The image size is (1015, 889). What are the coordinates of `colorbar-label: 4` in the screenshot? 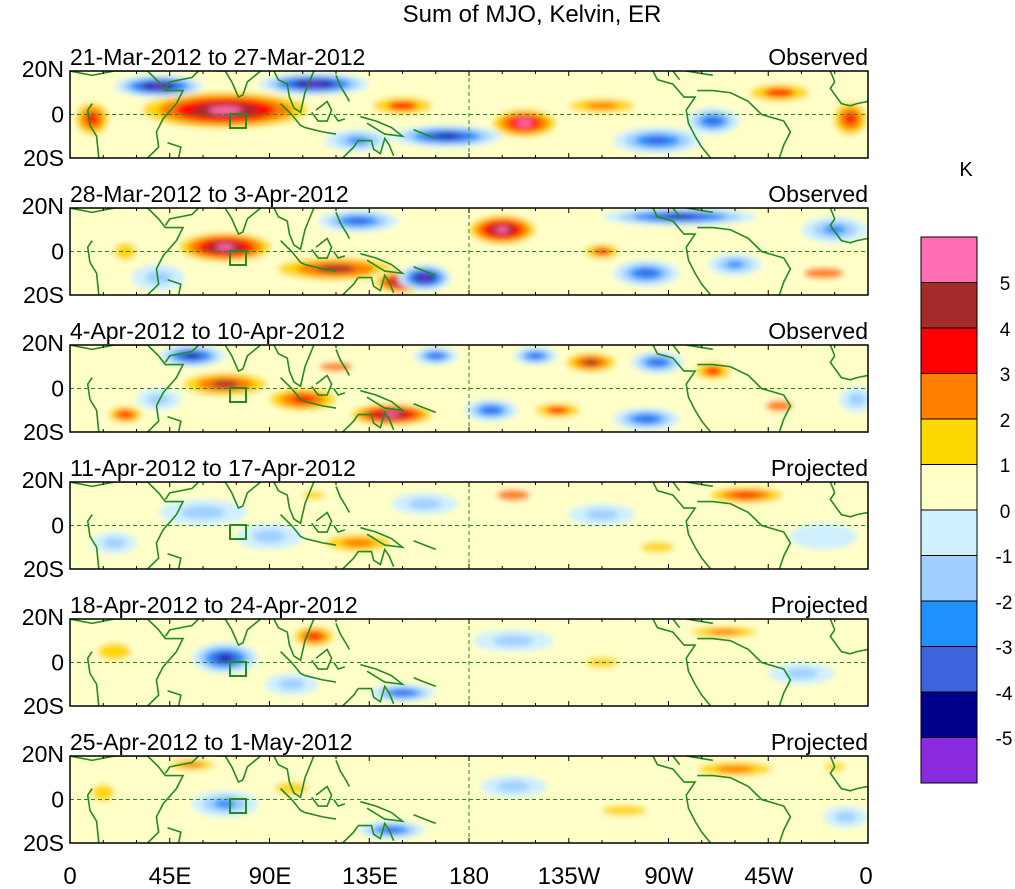 It's located at (1005, 330).